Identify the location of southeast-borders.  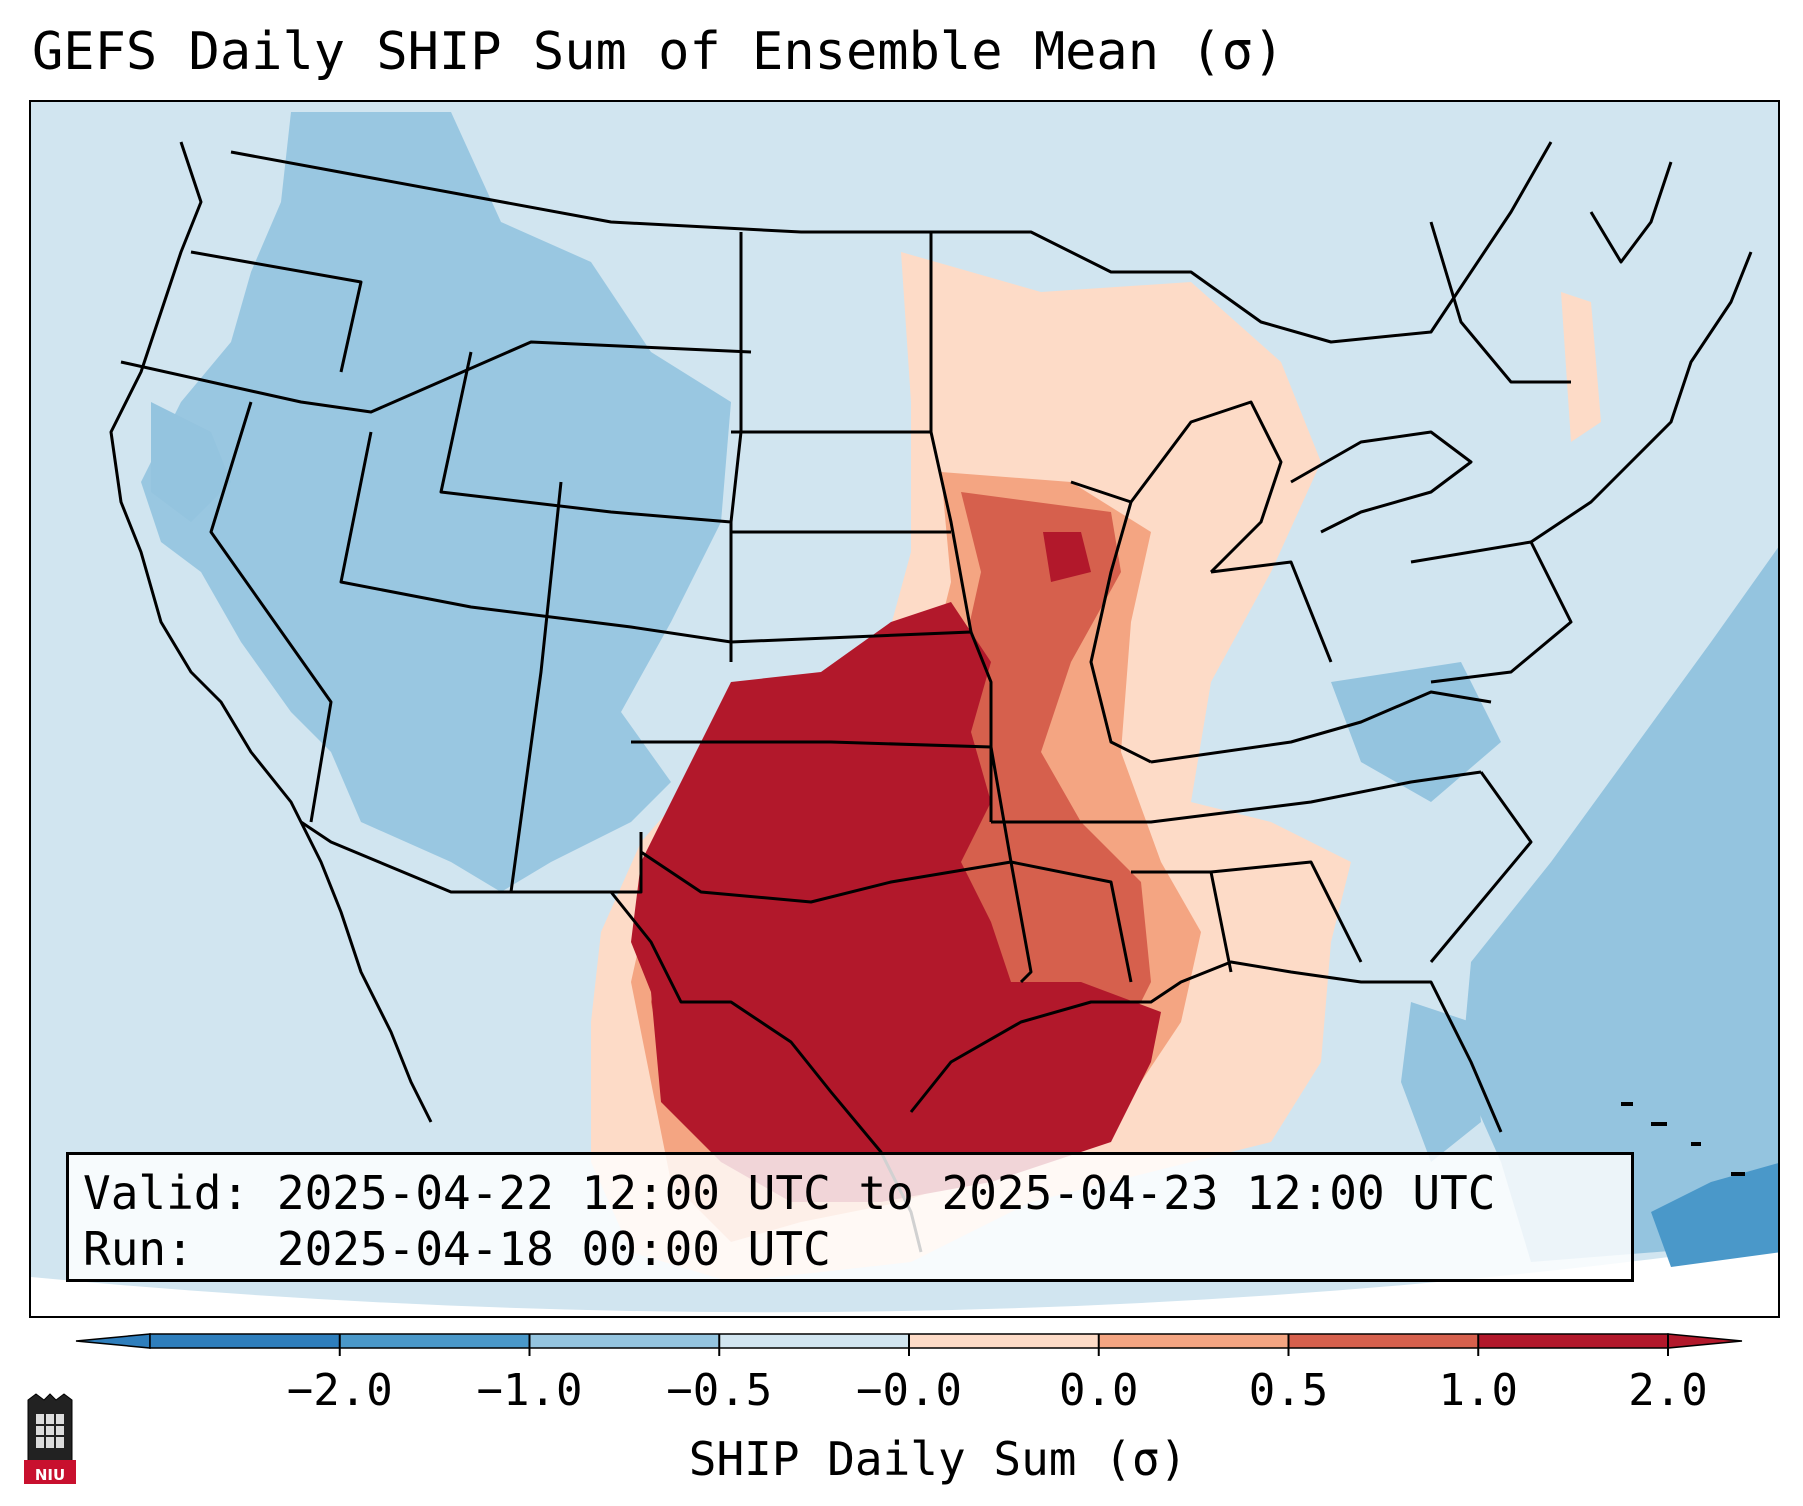
(1186, 921).